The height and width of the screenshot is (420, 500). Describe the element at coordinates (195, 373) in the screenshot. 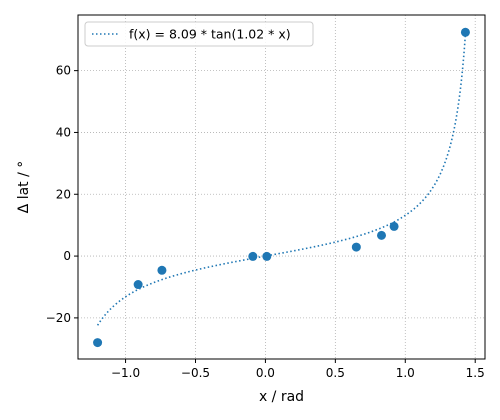

I see `x-tick-label: −0.5` at that location.